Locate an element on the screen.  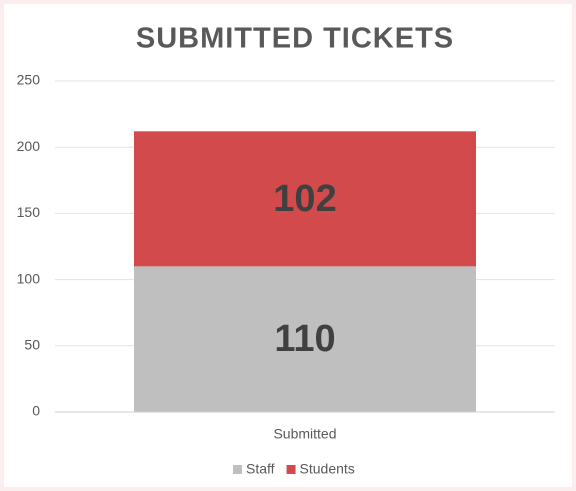
x-tick-label: Submitted is located at coordinates (304, 434).